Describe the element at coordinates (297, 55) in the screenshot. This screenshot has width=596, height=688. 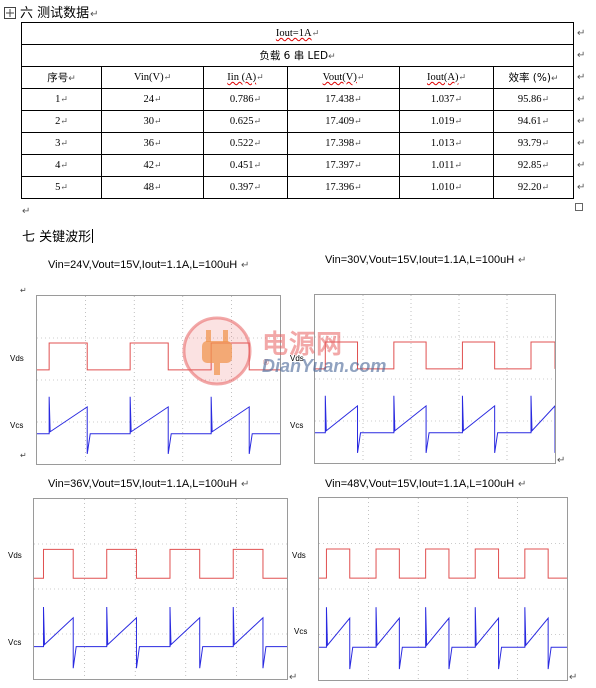
I see `table-subtitle-row: 负载 6 串 LED↵` at that location.